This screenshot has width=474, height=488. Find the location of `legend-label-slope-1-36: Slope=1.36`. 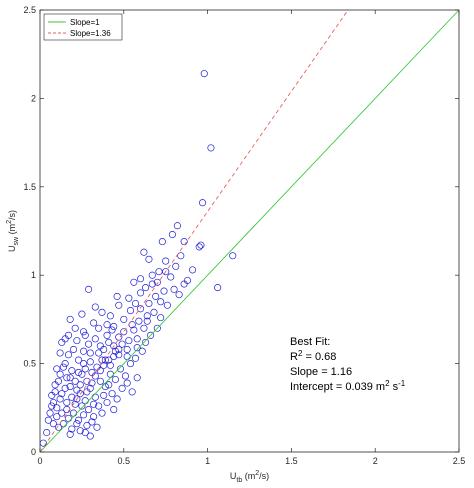

legend-label-slope-1-36: Slope=1.36 is located at coordinates (90, 33).